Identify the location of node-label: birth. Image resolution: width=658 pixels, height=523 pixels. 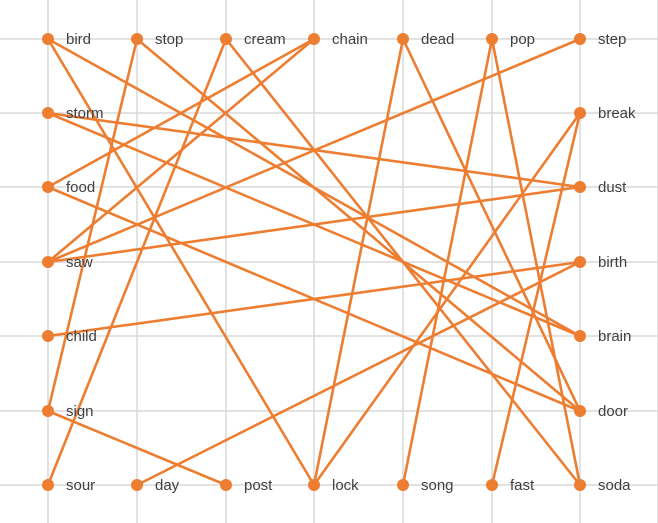
(612, 262).